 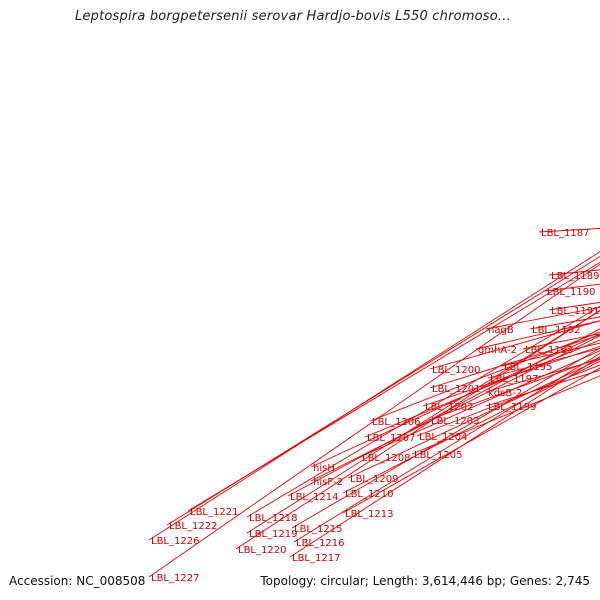 I want to click on gene-label: LBL_1201, so click(x=456, y=389).